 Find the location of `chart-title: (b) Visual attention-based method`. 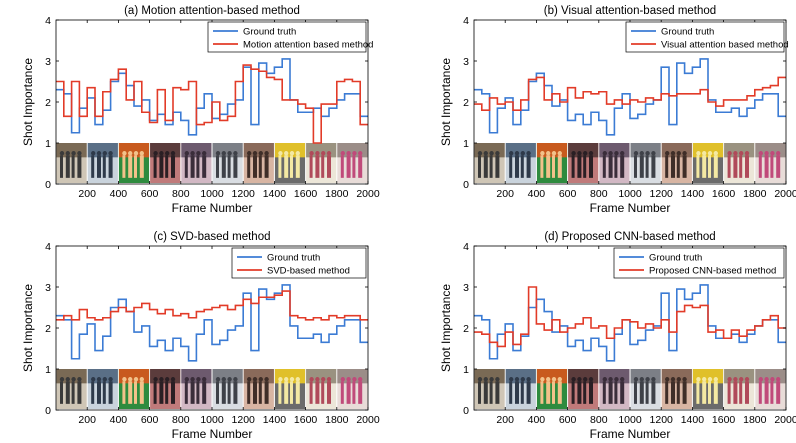

chart-title: (b) Visual attention-based method is located at coordinates (630, 11).